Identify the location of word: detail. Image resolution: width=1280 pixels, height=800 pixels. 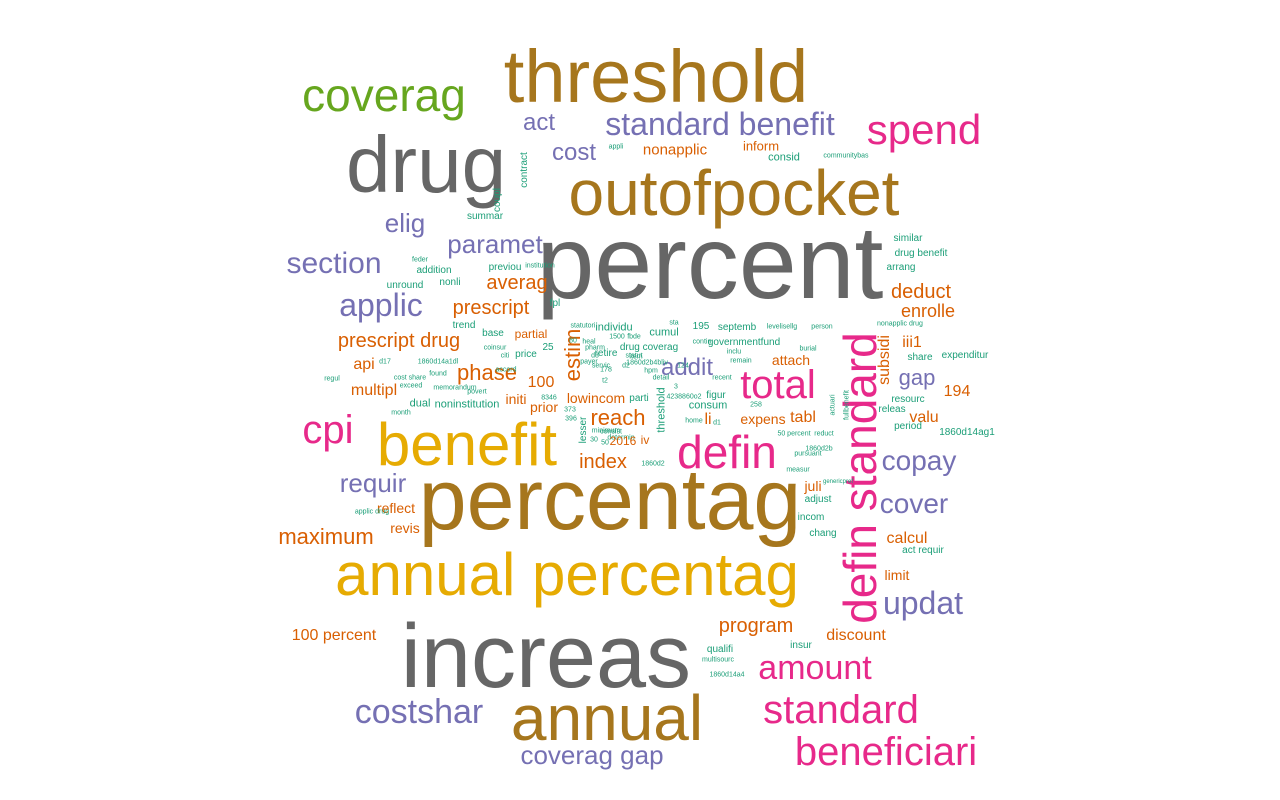
(661, 378).